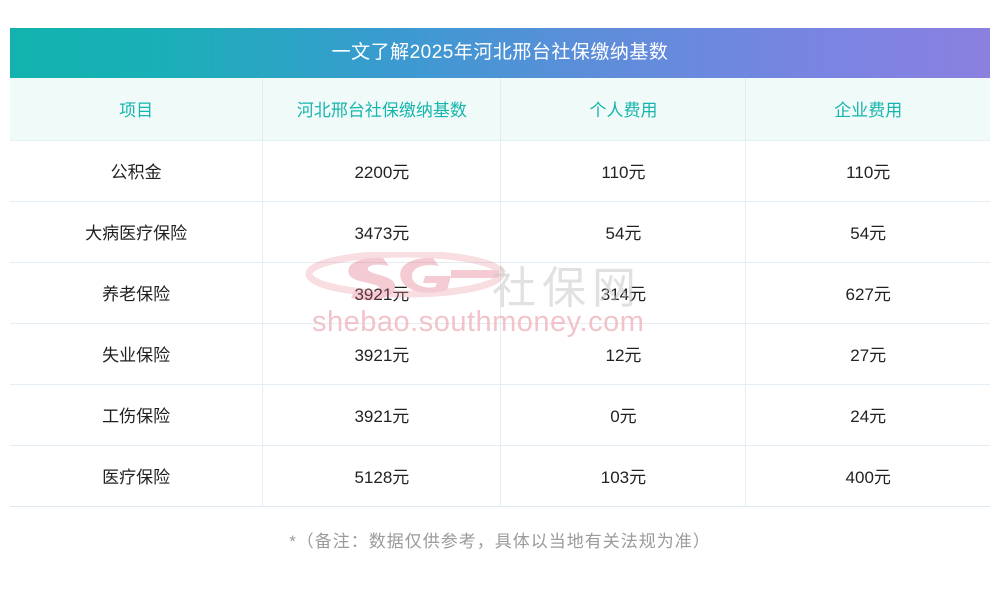 Image resolution: width=1000 pixels, height=612 pixels. What do you see at coordinates (137, 476) in the screenshot?
I see `cell-item: 医疗保险` at bounding box center [137, 476].